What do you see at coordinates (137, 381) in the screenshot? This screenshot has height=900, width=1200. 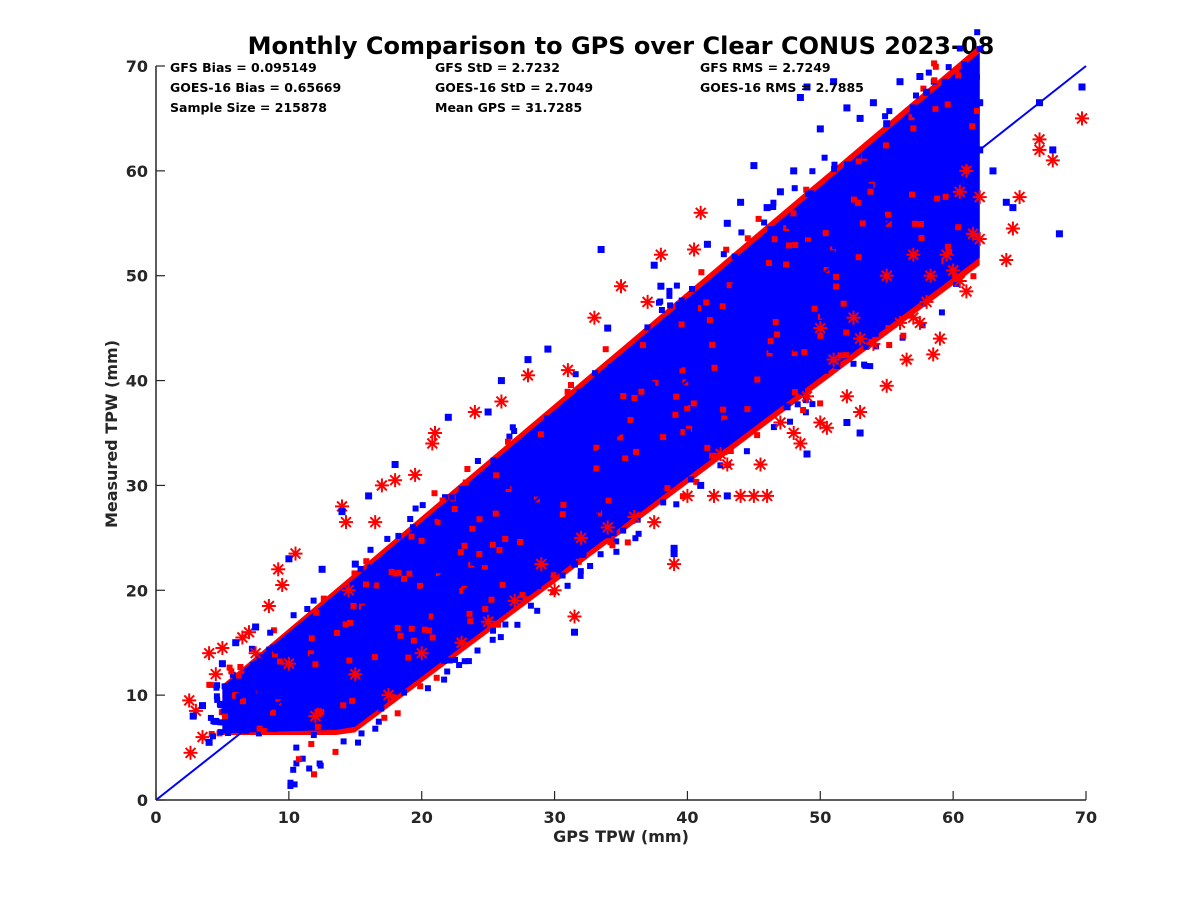 I see `y-tick-label: 40` at bounding box center [137, 381].